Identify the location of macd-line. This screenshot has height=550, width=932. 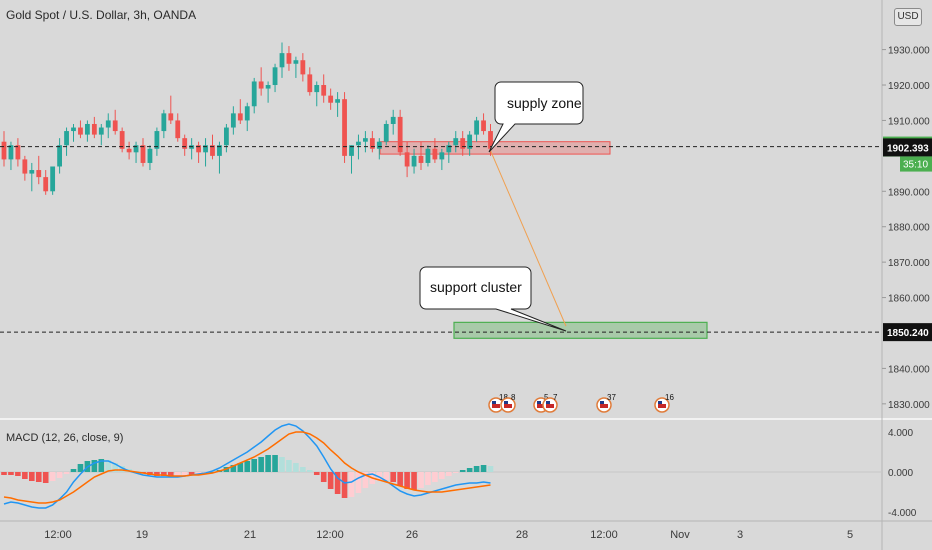
(247, 466).